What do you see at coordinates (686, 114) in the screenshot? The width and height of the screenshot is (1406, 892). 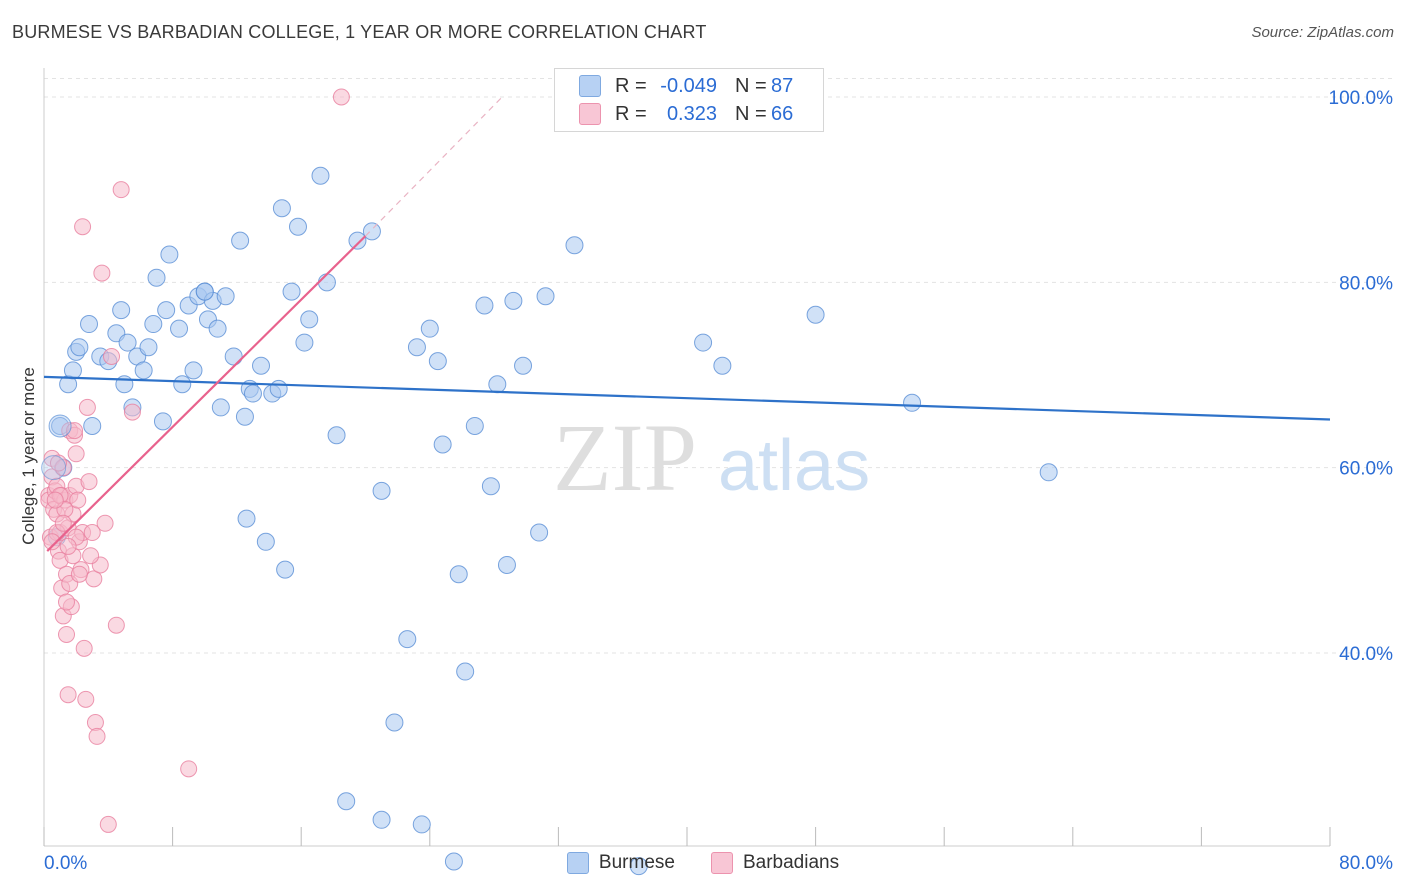 I see `legend-row-barbadians: R = 0.323 N = 66` at bounding box center [686, 114].